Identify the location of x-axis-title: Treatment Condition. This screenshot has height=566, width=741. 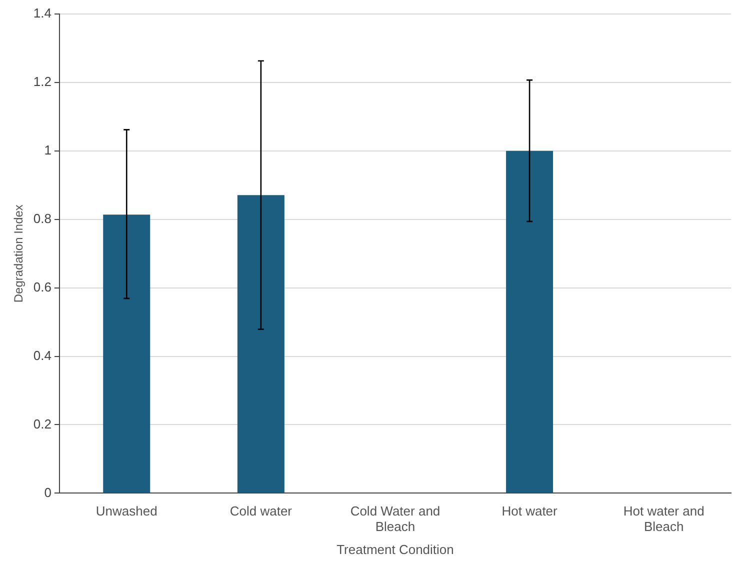
(395, 549).